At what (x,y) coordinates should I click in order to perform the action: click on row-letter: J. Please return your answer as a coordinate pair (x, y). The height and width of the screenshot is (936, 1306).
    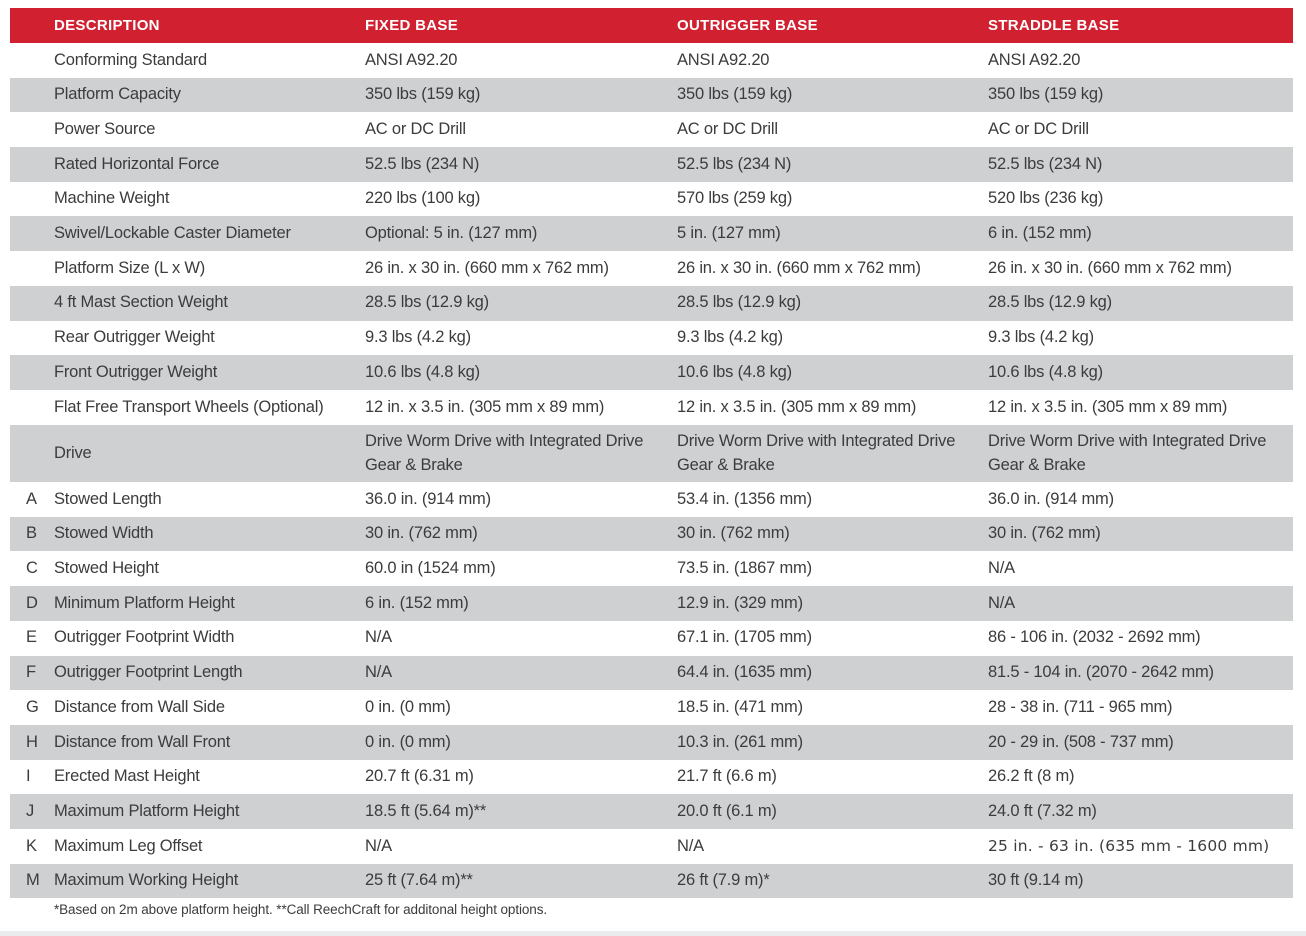
    Looking at the image, I should click on (30, 810).